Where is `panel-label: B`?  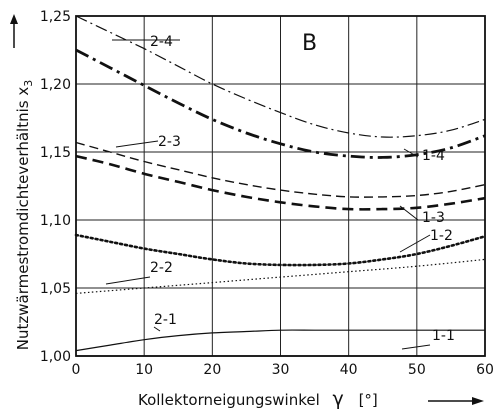 panel-label: B is located at coordinates (309, 43).